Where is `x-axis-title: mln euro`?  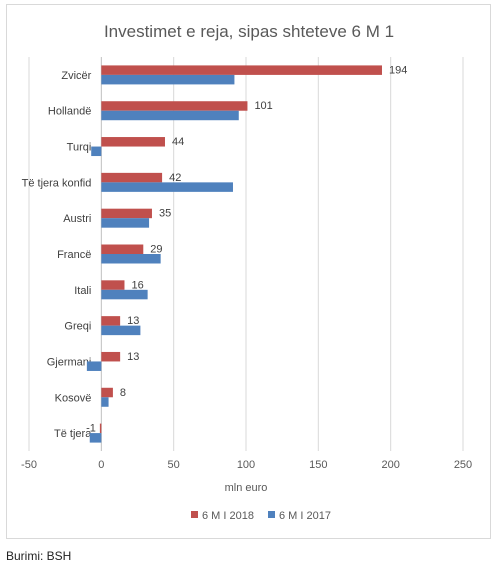
x-axis-title: mln euro is located at coordinates (246, 488).